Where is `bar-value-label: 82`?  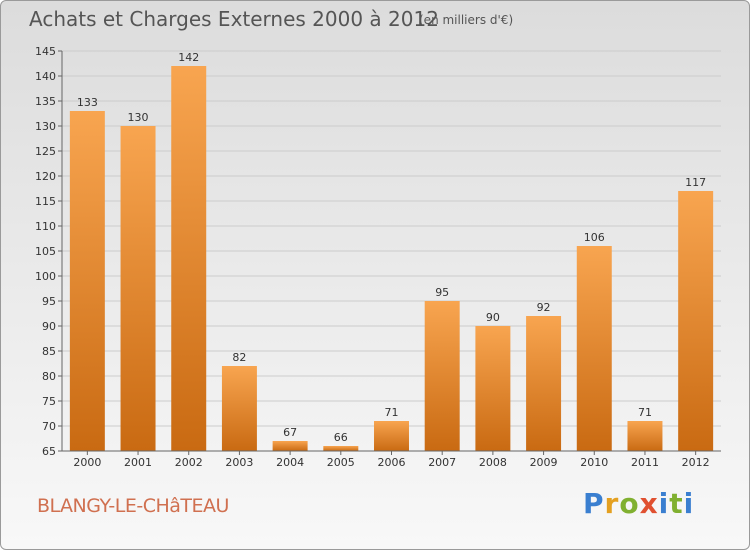 bar-value-label: 82 is located at coordinates (239, 357).